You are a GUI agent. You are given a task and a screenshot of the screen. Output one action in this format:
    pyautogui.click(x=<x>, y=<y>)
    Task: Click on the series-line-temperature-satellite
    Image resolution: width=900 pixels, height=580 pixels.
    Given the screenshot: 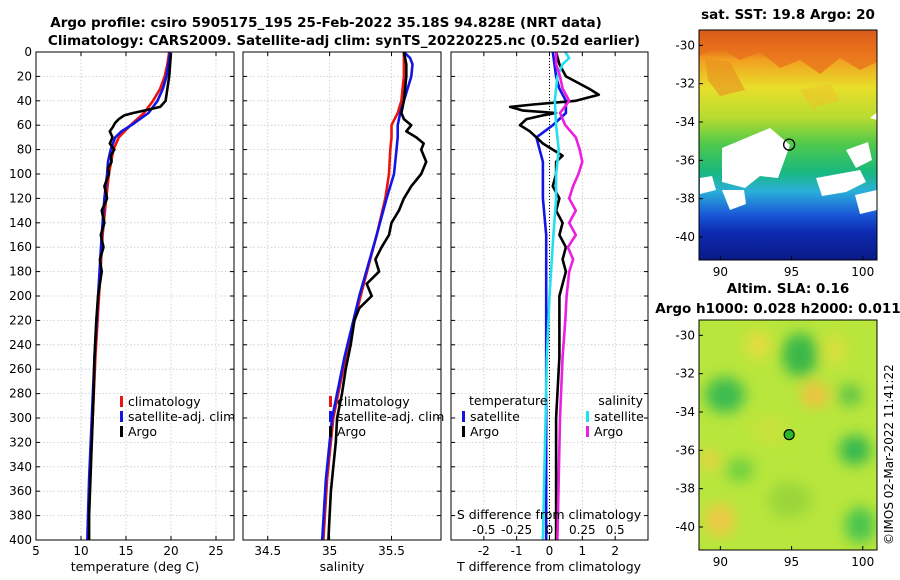 What is the action you would take?
    pyautogui.click(x=551, y=296)
    